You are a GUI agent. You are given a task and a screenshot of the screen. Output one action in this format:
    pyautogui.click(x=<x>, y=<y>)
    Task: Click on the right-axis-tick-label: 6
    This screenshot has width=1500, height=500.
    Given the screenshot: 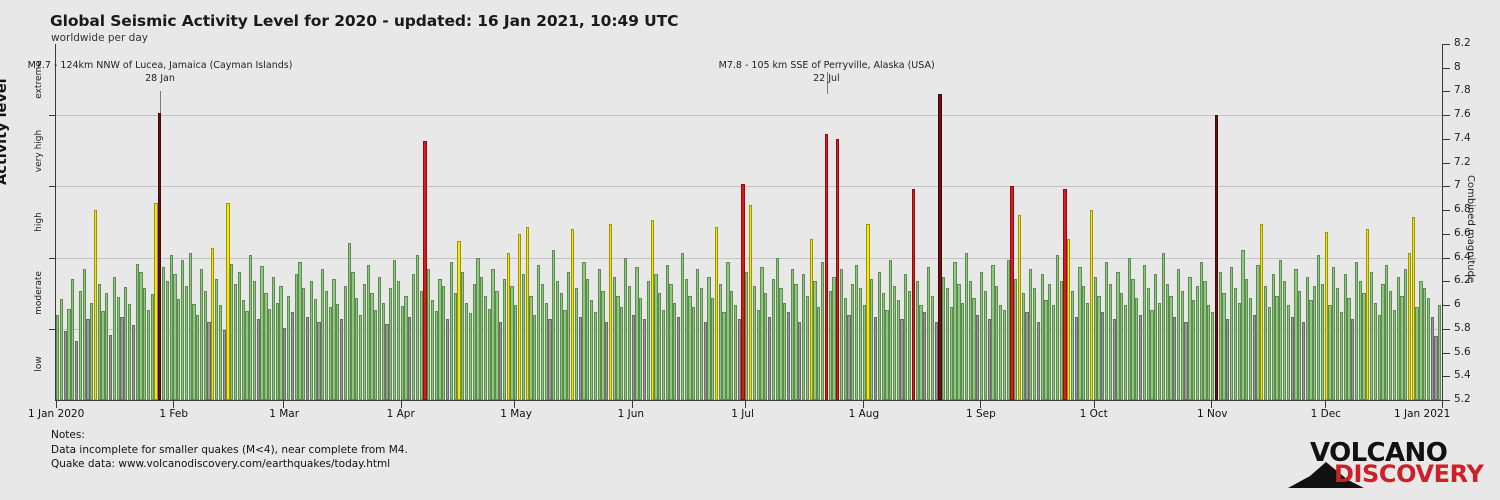 What is the action you would take?
    pyautogui.click(x=1457, y=304)
    